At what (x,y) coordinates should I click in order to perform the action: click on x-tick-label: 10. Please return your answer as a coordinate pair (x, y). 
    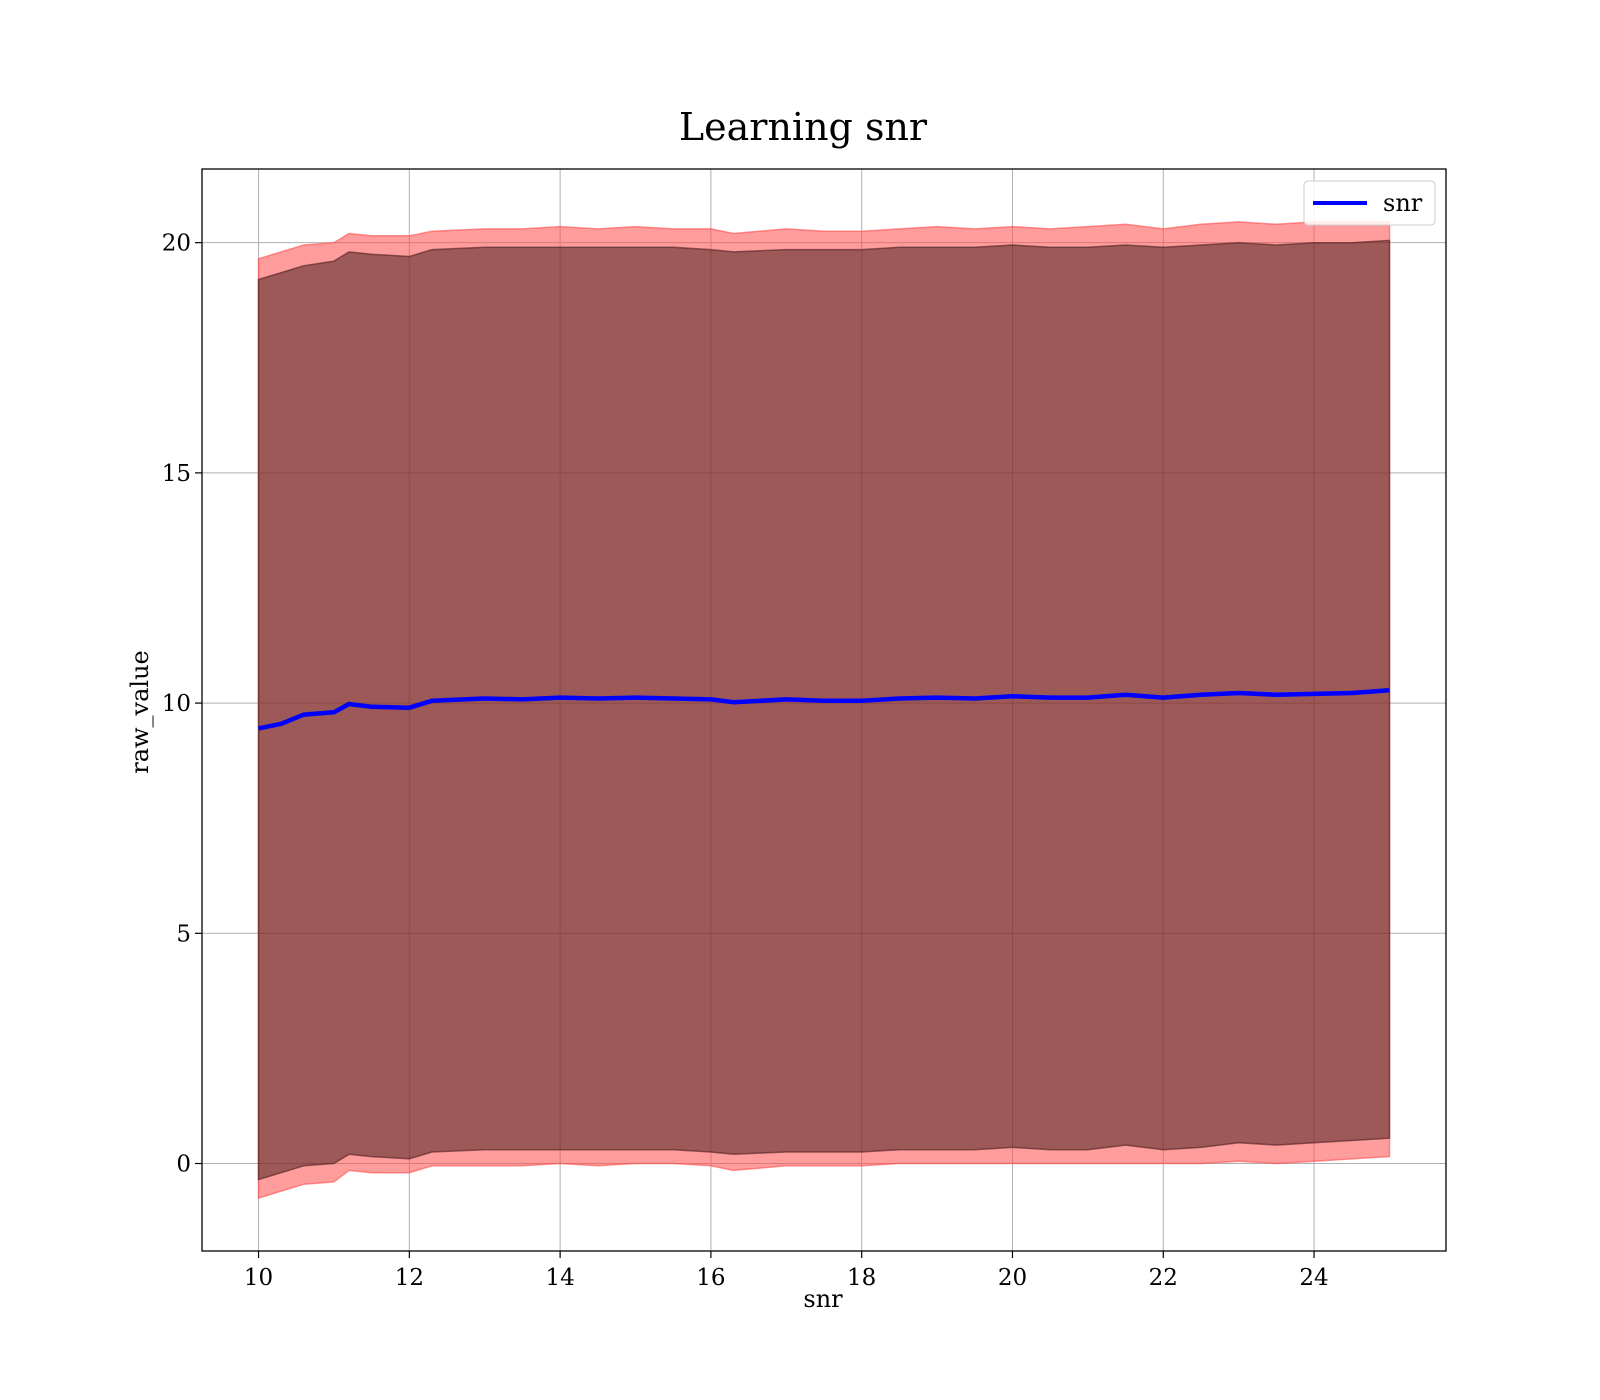
    Looking at the image, I should click on (258, 1278).